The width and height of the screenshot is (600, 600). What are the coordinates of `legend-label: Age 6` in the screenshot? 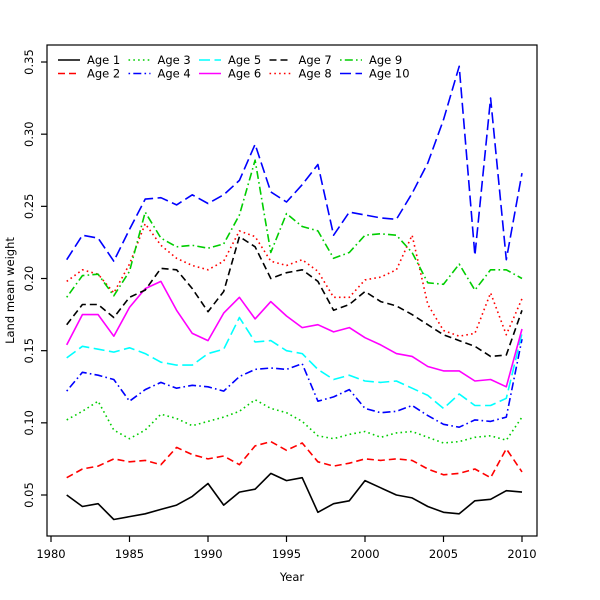 It's located at (244, 74).